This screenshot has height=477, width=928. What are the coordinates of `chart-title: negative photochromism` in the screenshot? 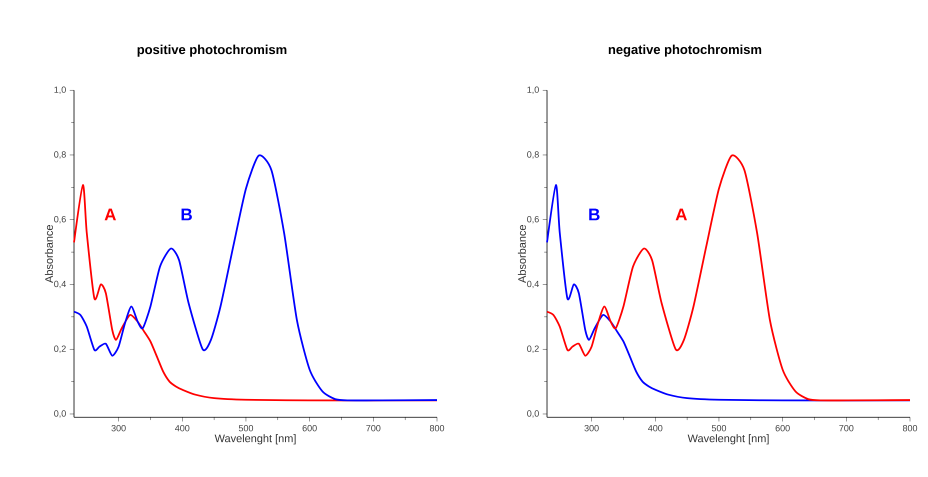 It's located at (685, 50).